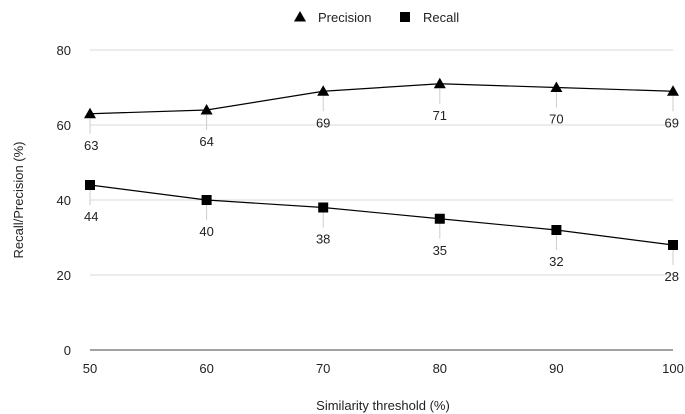 The height and width of the screenshot is (414, 685). What do you see at coordinates (206, 141) in the screenshot?
I see `precision-data-label: 64` at bounding box center [206, 141].